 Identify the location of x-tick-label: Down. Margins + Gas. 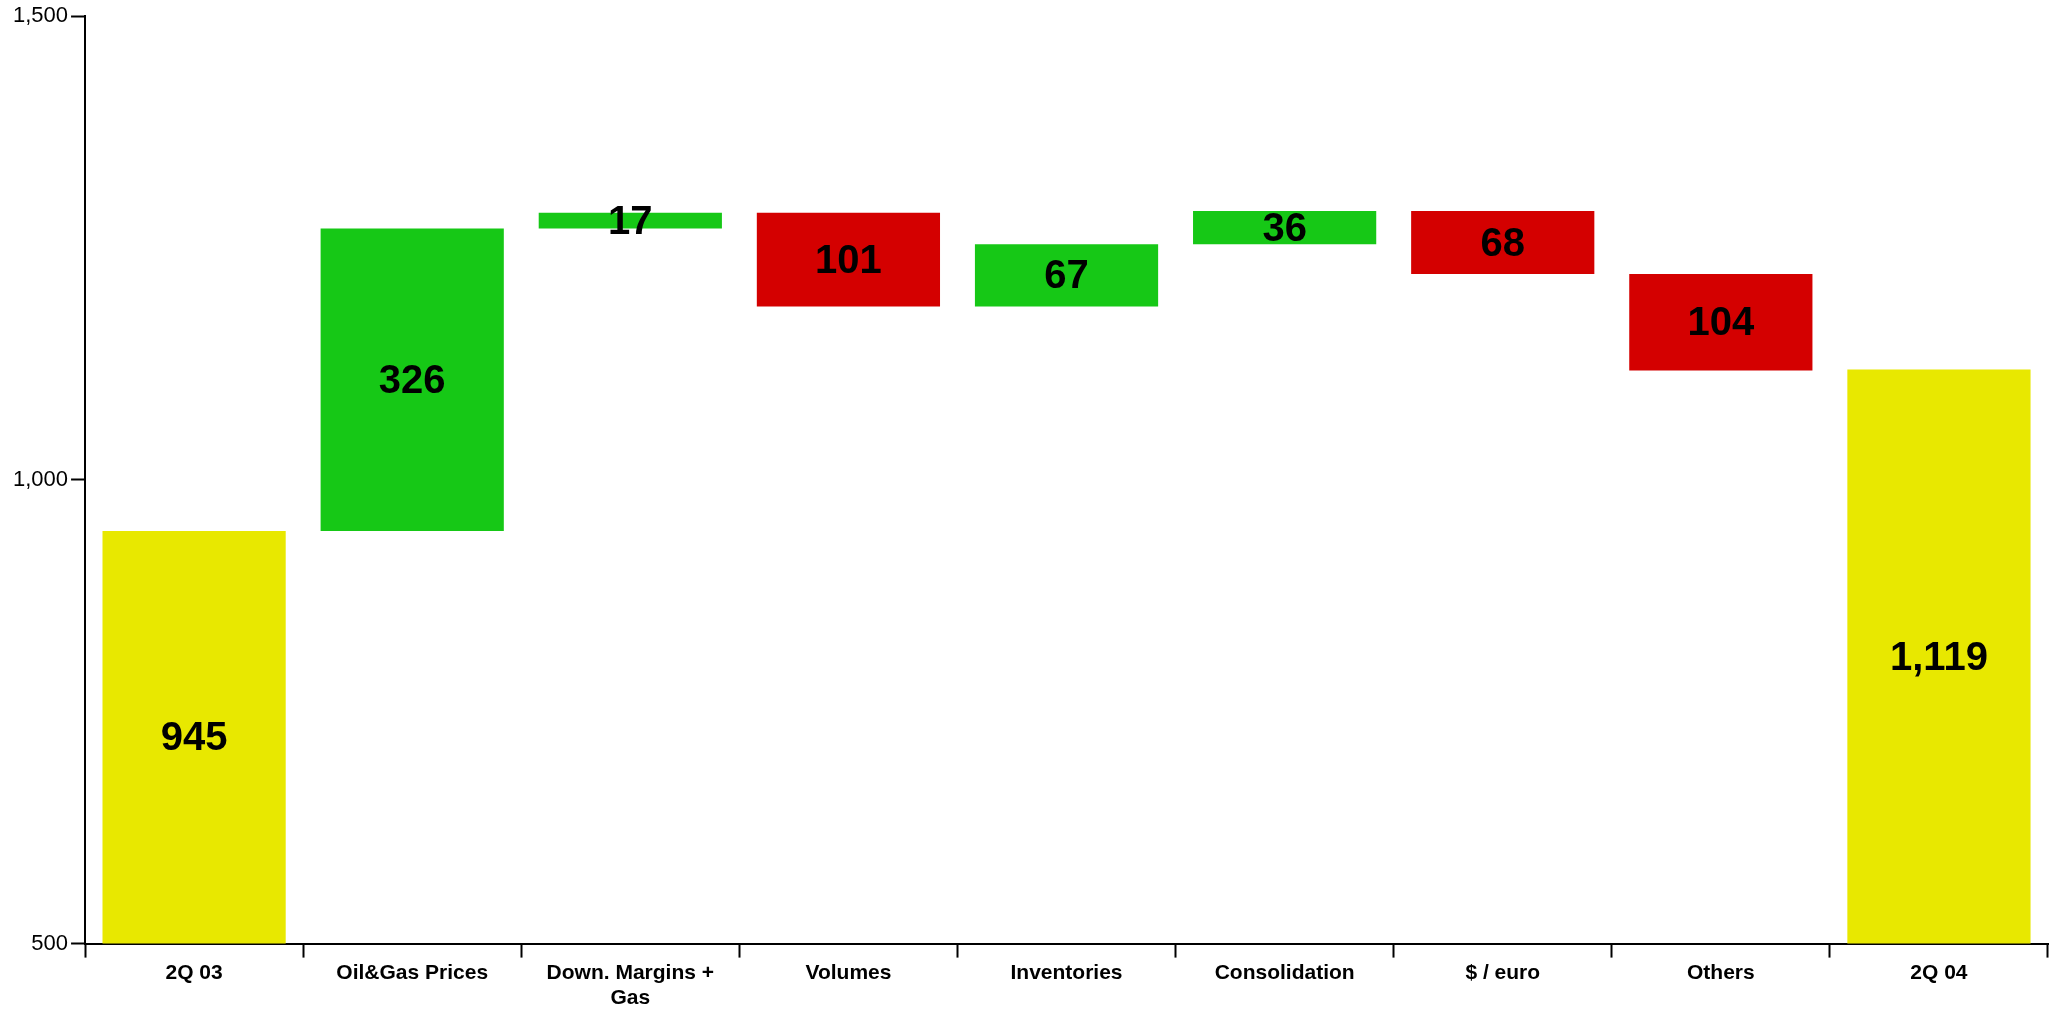
(630, 984).